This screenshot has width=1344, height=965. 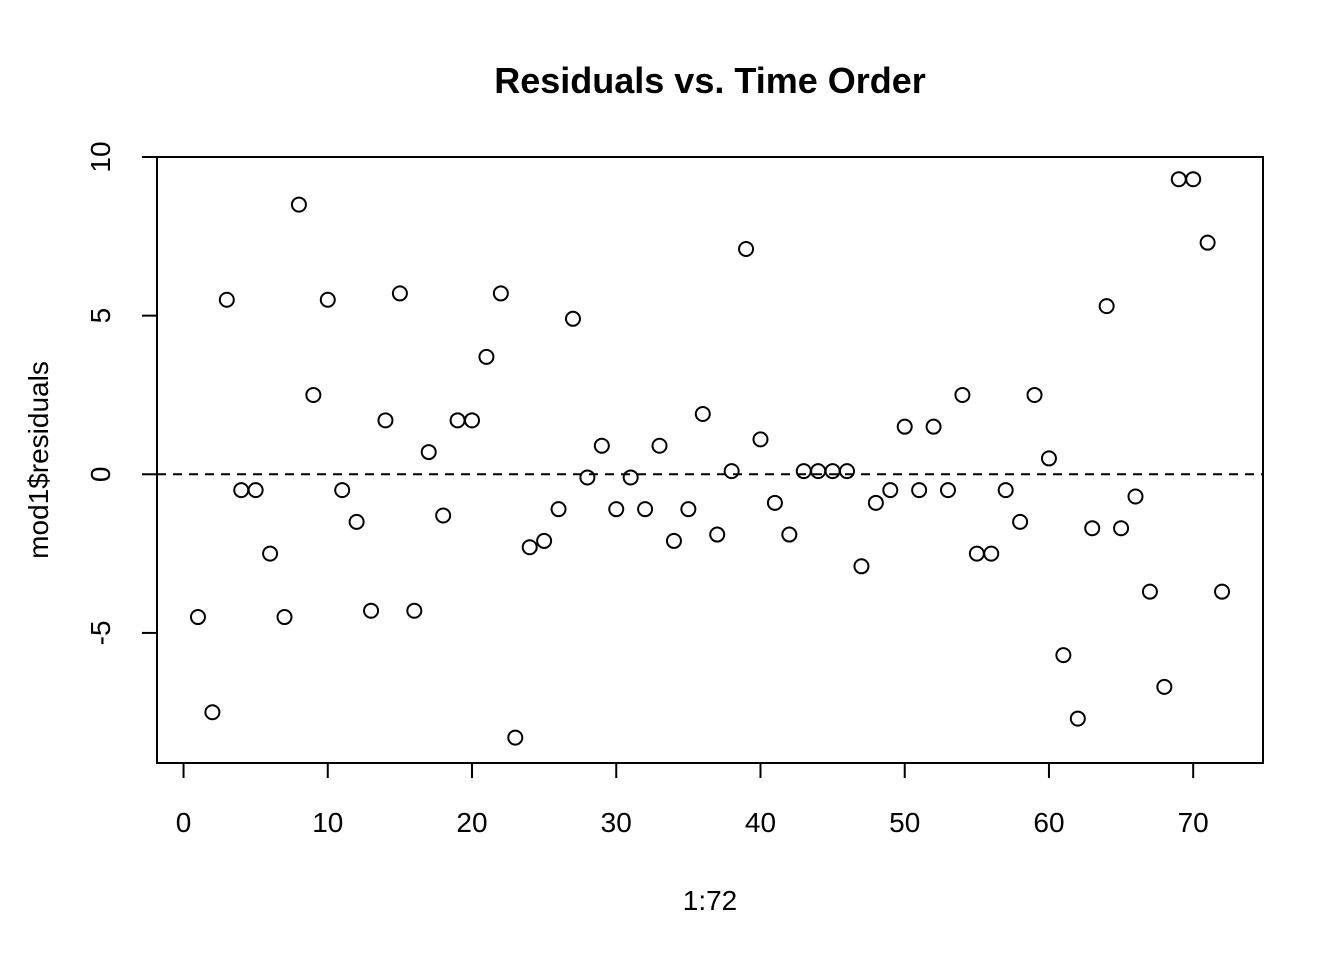 I want to click on x-axis: 0 10 20 30 40 50 60 70, so click(x=692, y=800).